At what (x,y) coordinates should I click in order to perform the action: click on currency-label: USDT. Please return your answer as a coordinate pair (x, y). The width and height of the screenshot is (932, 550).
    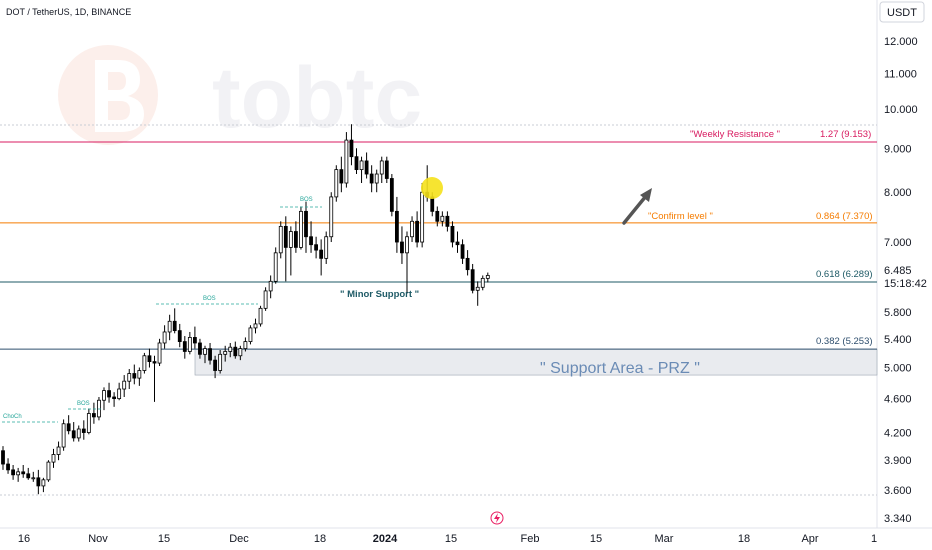
    Looking at the image, I should click on (902, 13).